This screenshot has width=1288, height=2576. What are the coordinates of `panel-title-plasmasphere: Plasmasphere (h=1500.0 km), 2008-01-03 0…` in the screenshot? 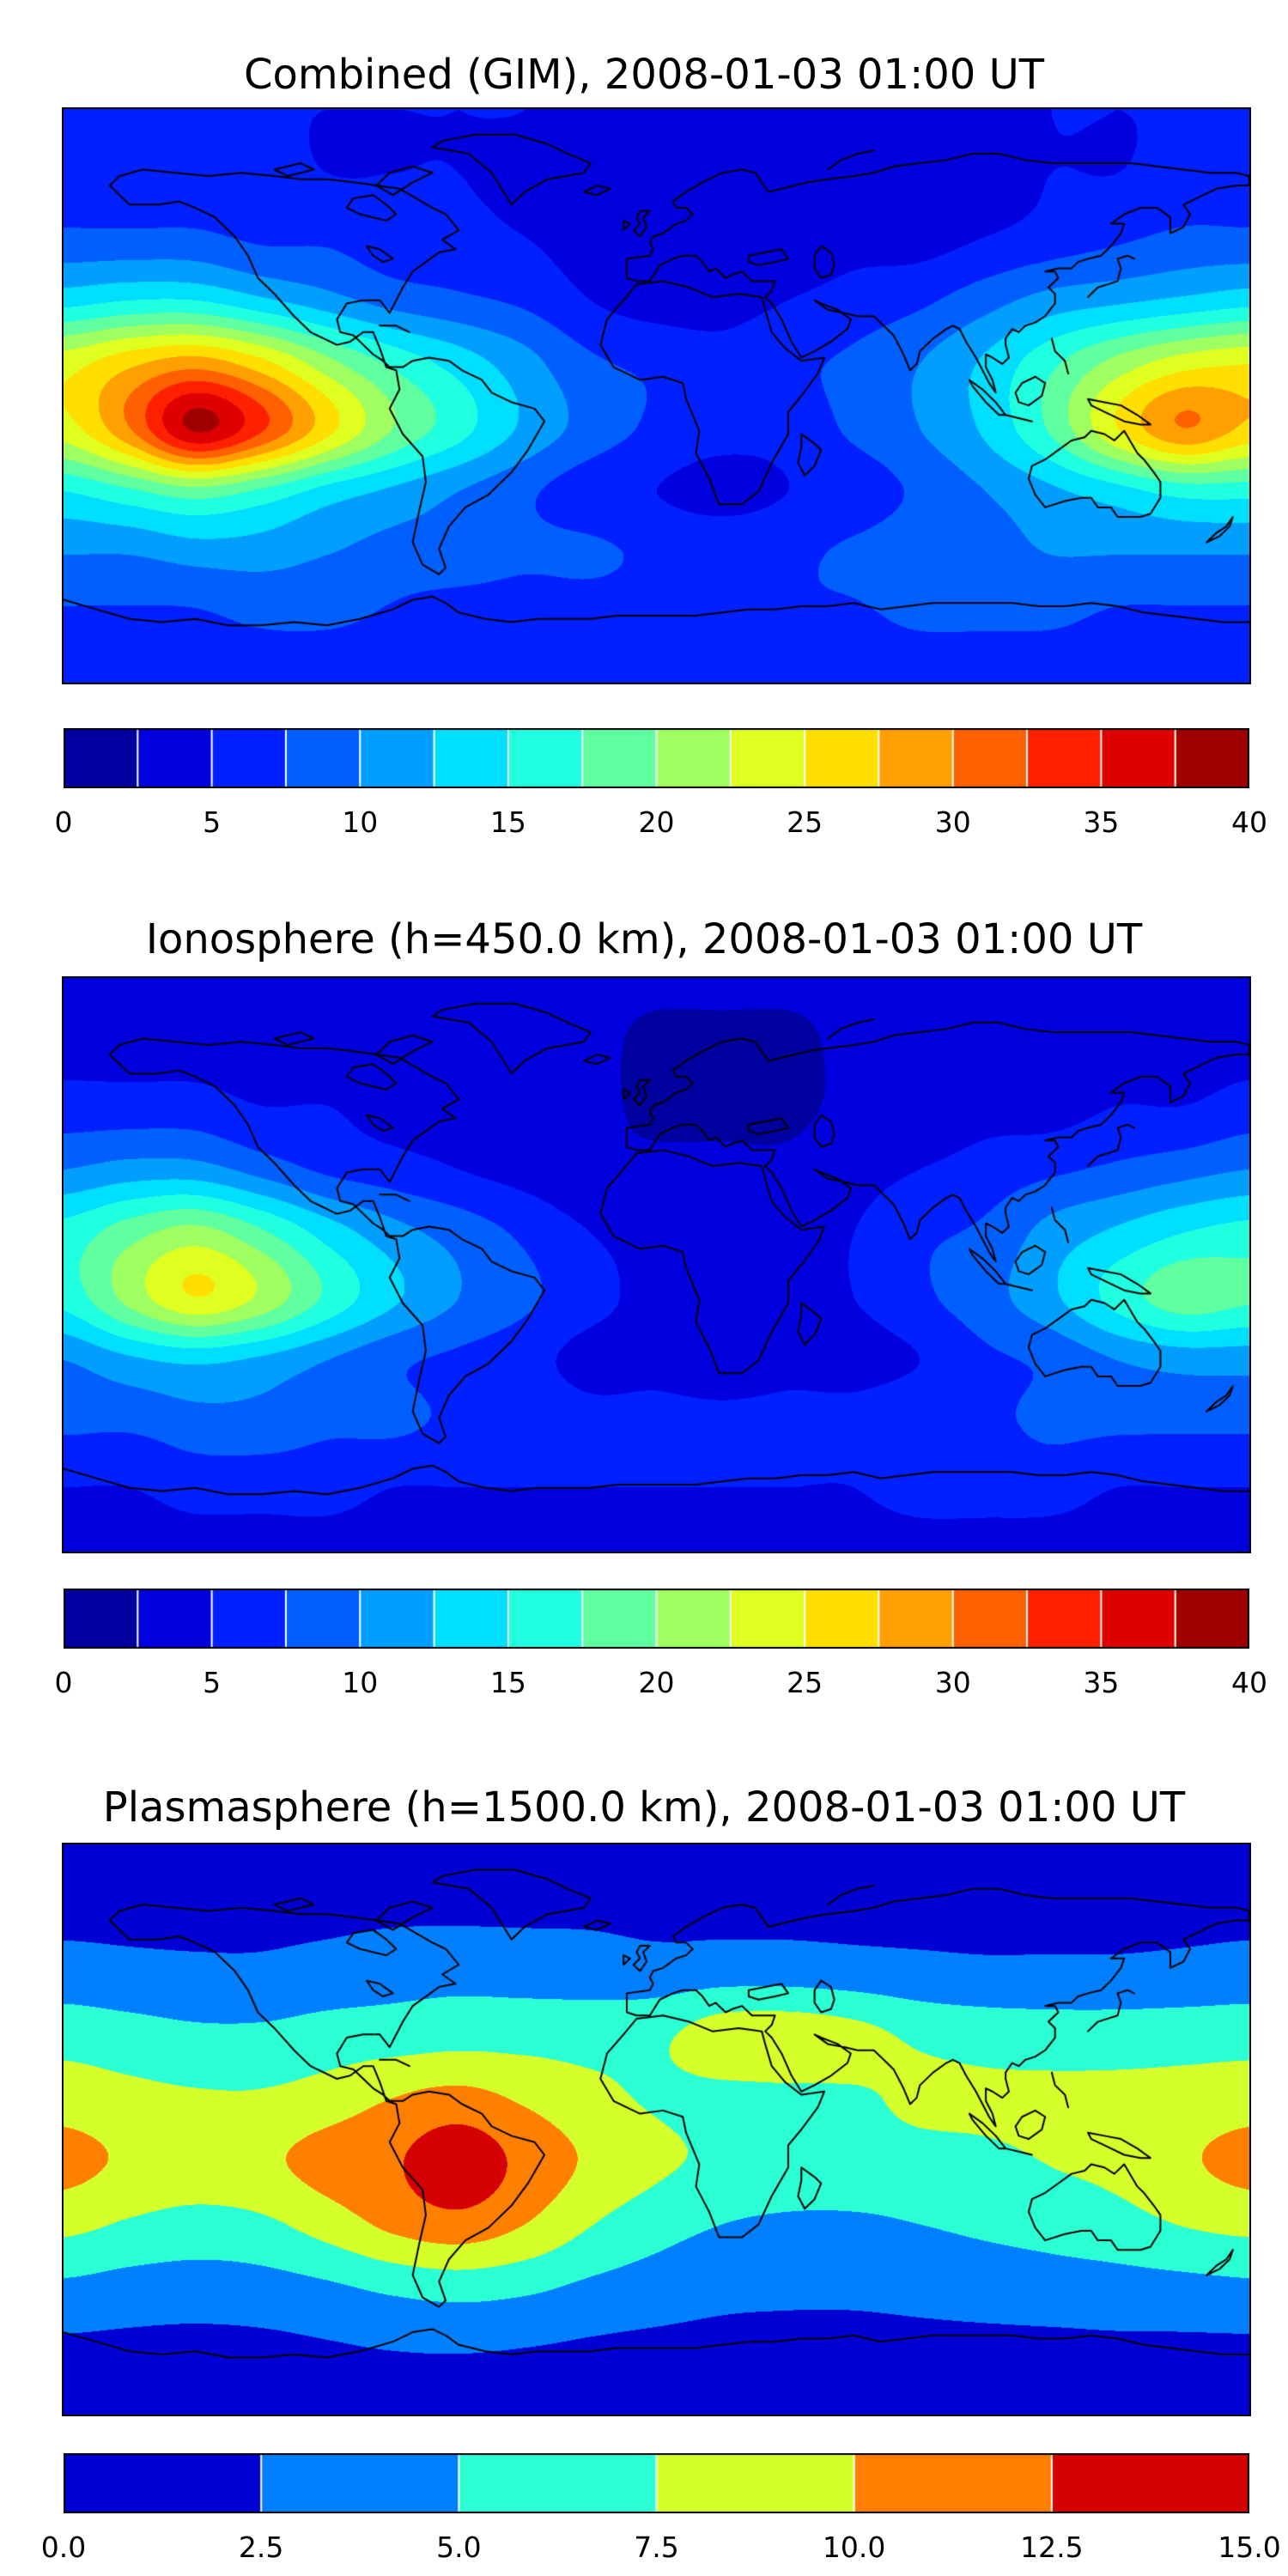 It's located at (644, 1807).